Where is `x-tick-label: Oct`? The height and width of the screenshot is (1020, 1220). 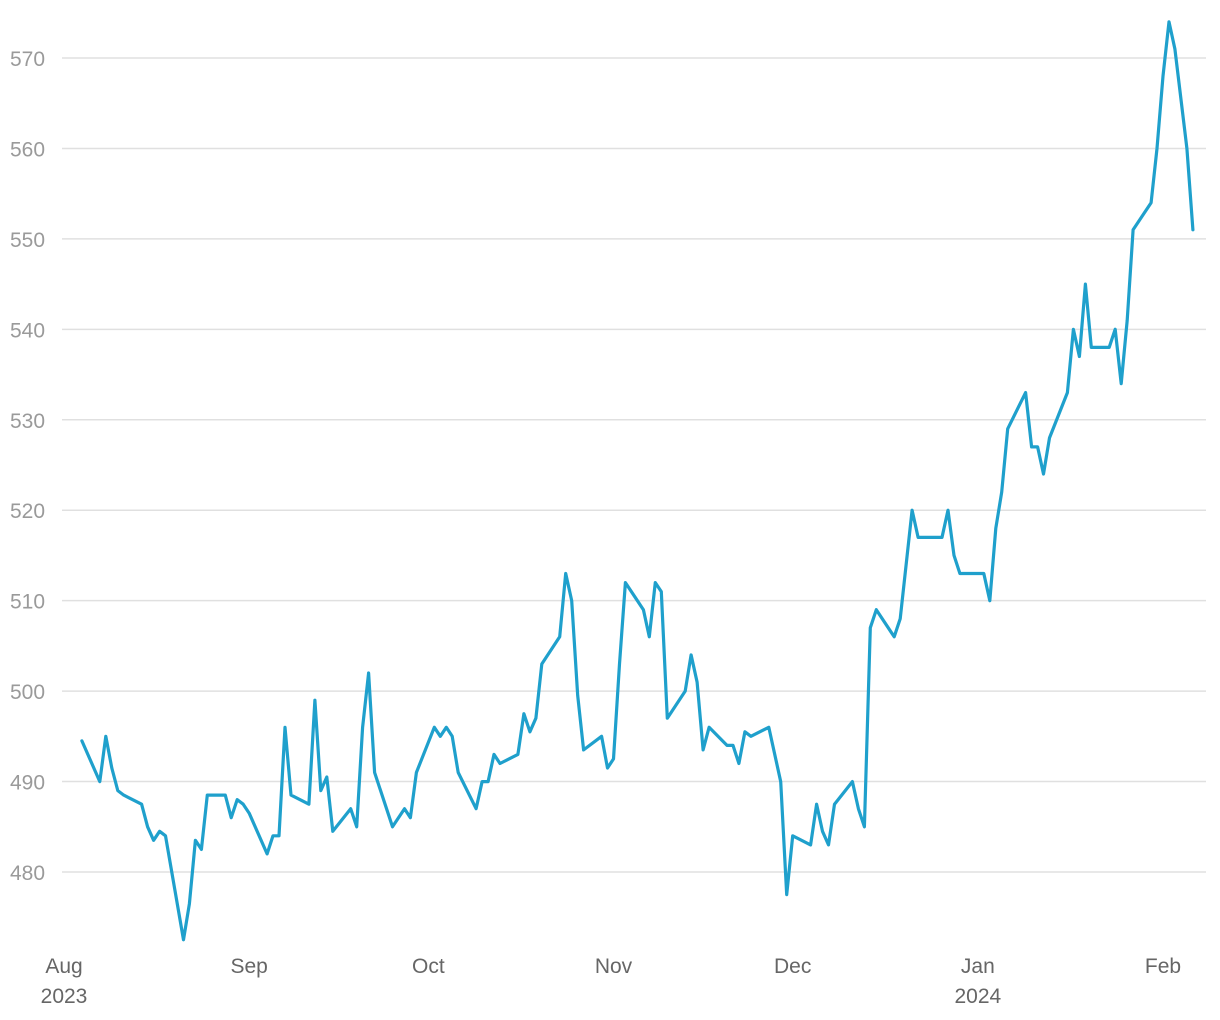 x-tick-label: Oct is located at coordinates (428, 966).